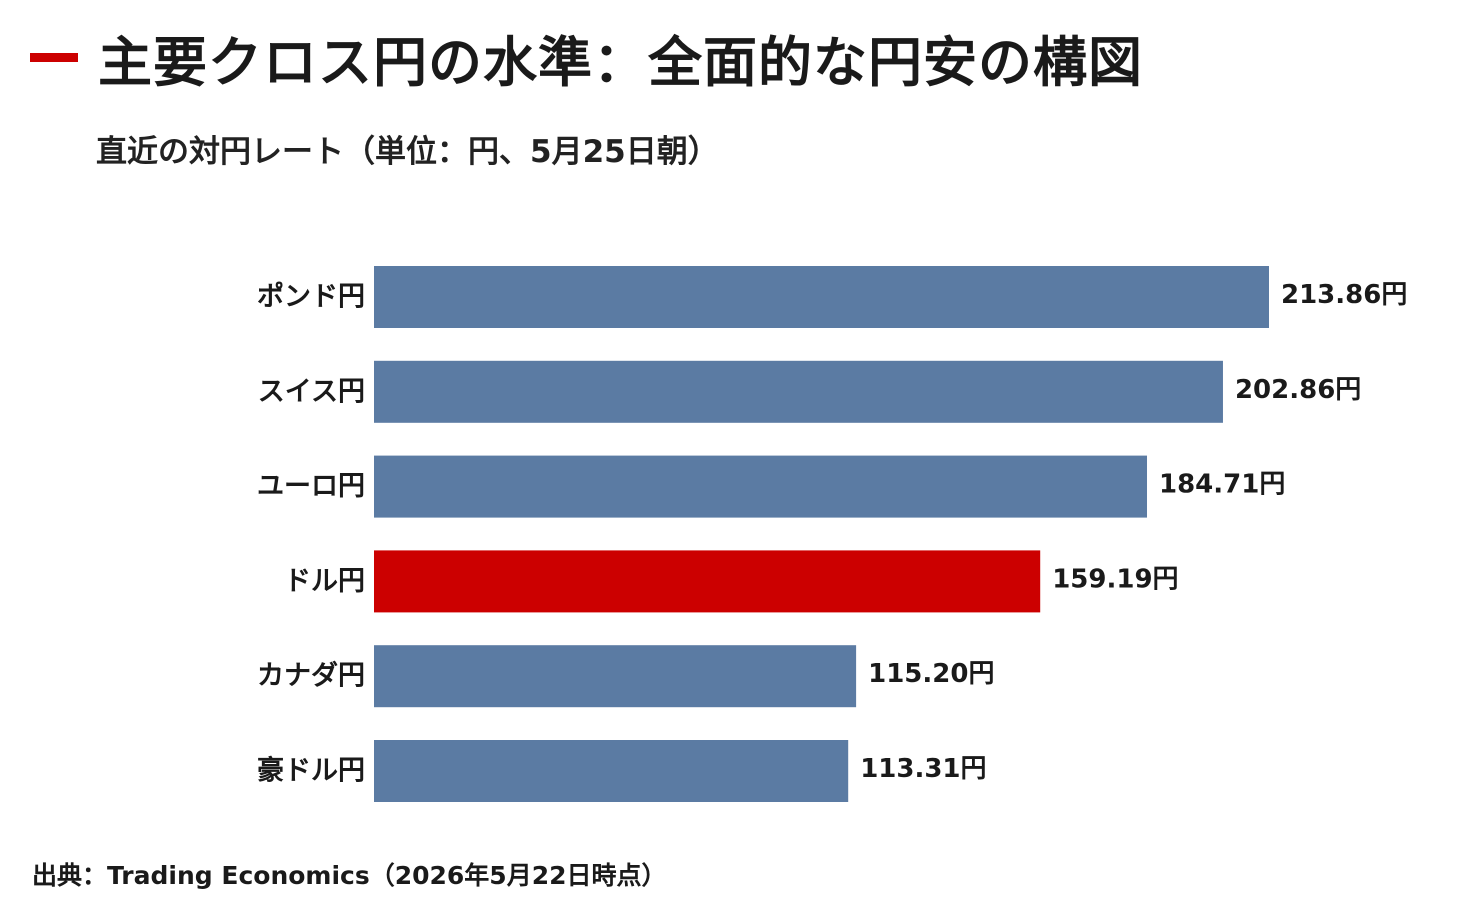 The image size is (1460, 918). What do you see at coordinates (931, 674) in the screenshot?
I see `value-label: 115.20円` at bounding box center [931, 674].